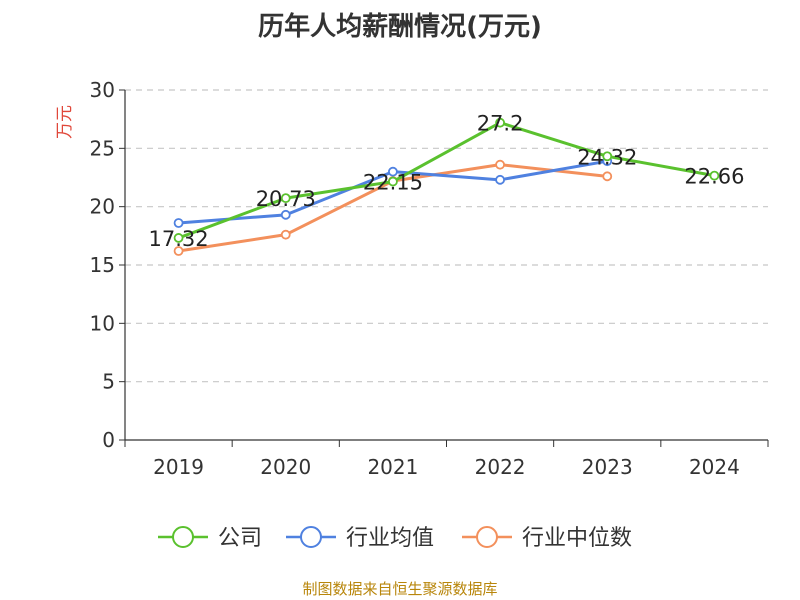  I want to click on x-tick-label: 2023, so click(607, 467).